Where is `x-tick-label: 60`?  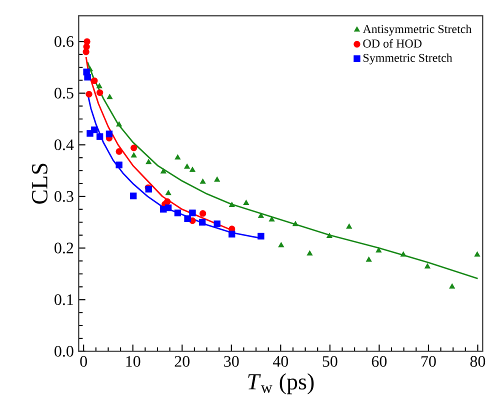 x-tick-label: 60 is located at coordinates (379, 361).